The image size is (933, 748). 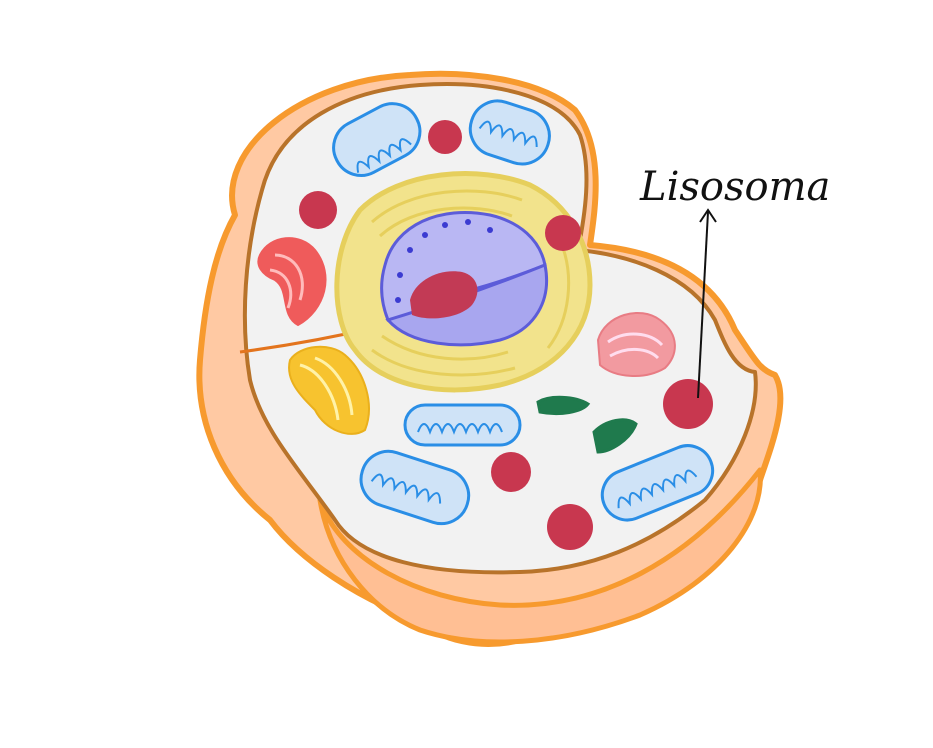 I want to click on nucleolus, so click(x=444, y=295).